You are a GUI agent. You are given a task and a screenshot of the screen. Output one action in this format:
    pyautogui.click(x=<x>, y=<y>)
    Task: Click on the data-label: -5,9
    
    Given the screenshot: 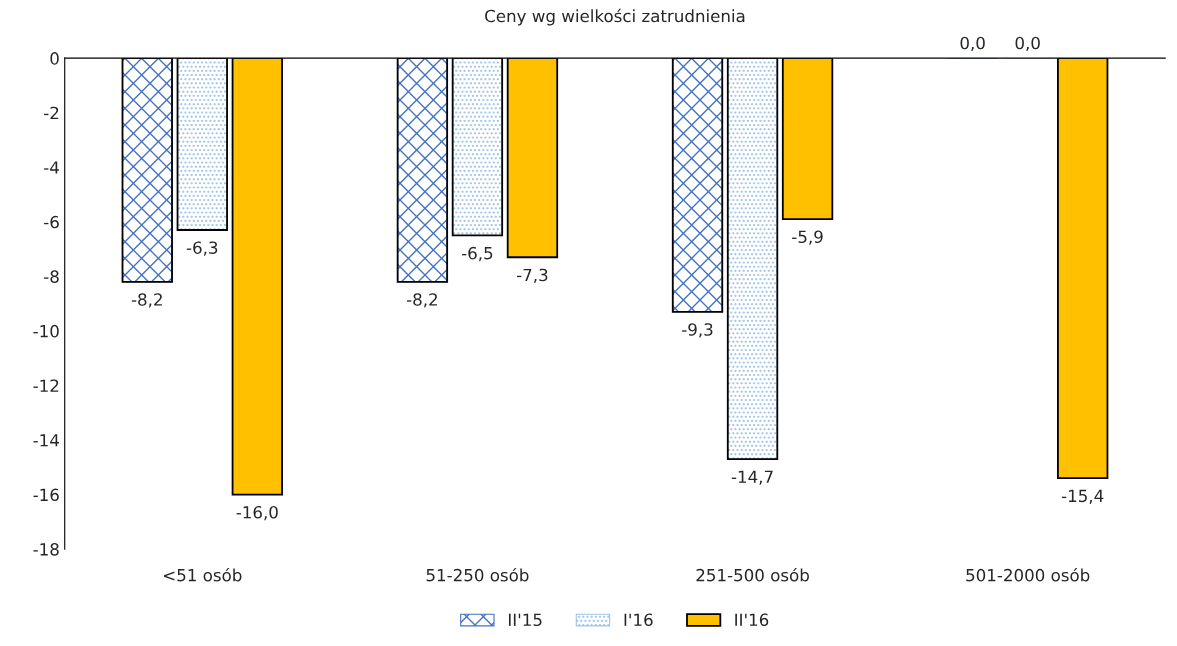 What is the action you would take?
    pyautogui.click(x=807, y=237)
    